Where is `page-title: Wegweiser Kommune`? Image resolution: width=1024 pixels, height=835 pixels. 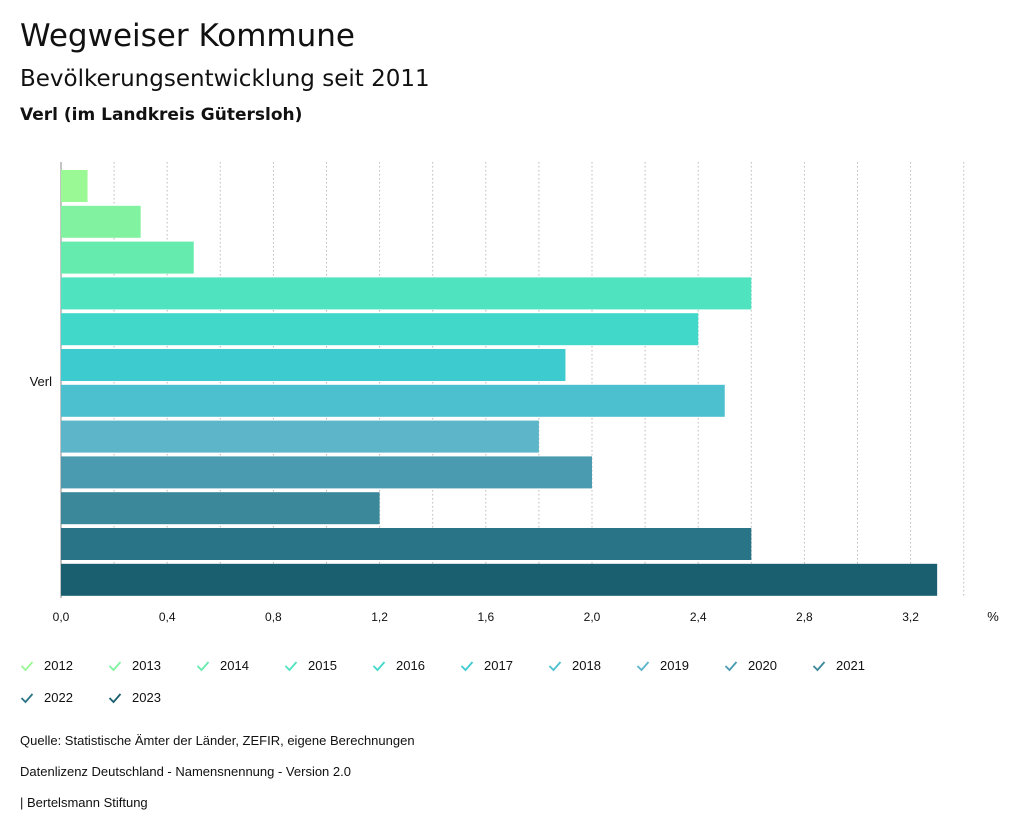
page-title: Wegweiser Kommune is located at coordinates (187, 36).